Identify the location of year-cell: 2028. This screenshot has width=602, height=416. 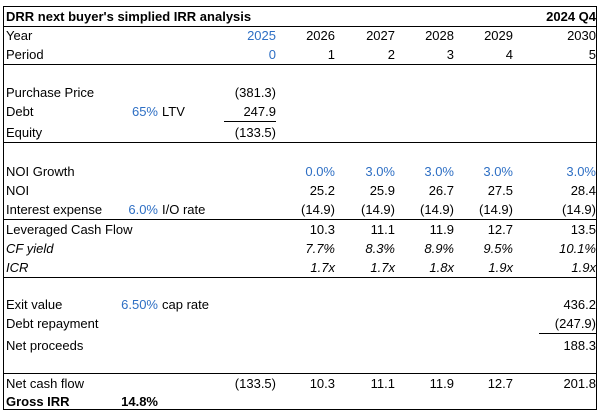
(439, 35).